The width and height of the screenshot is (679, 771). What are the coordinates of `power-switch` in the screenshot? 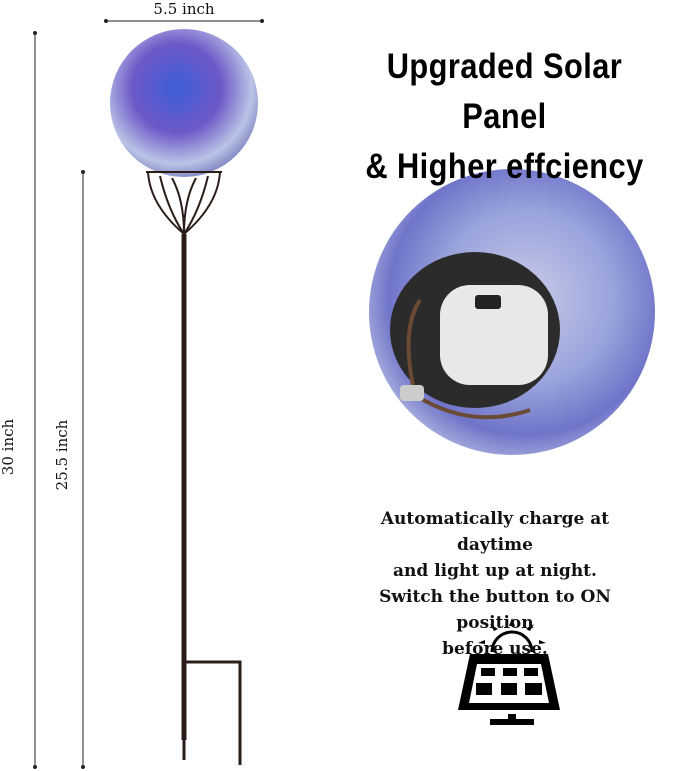 It's located at (488, 302).